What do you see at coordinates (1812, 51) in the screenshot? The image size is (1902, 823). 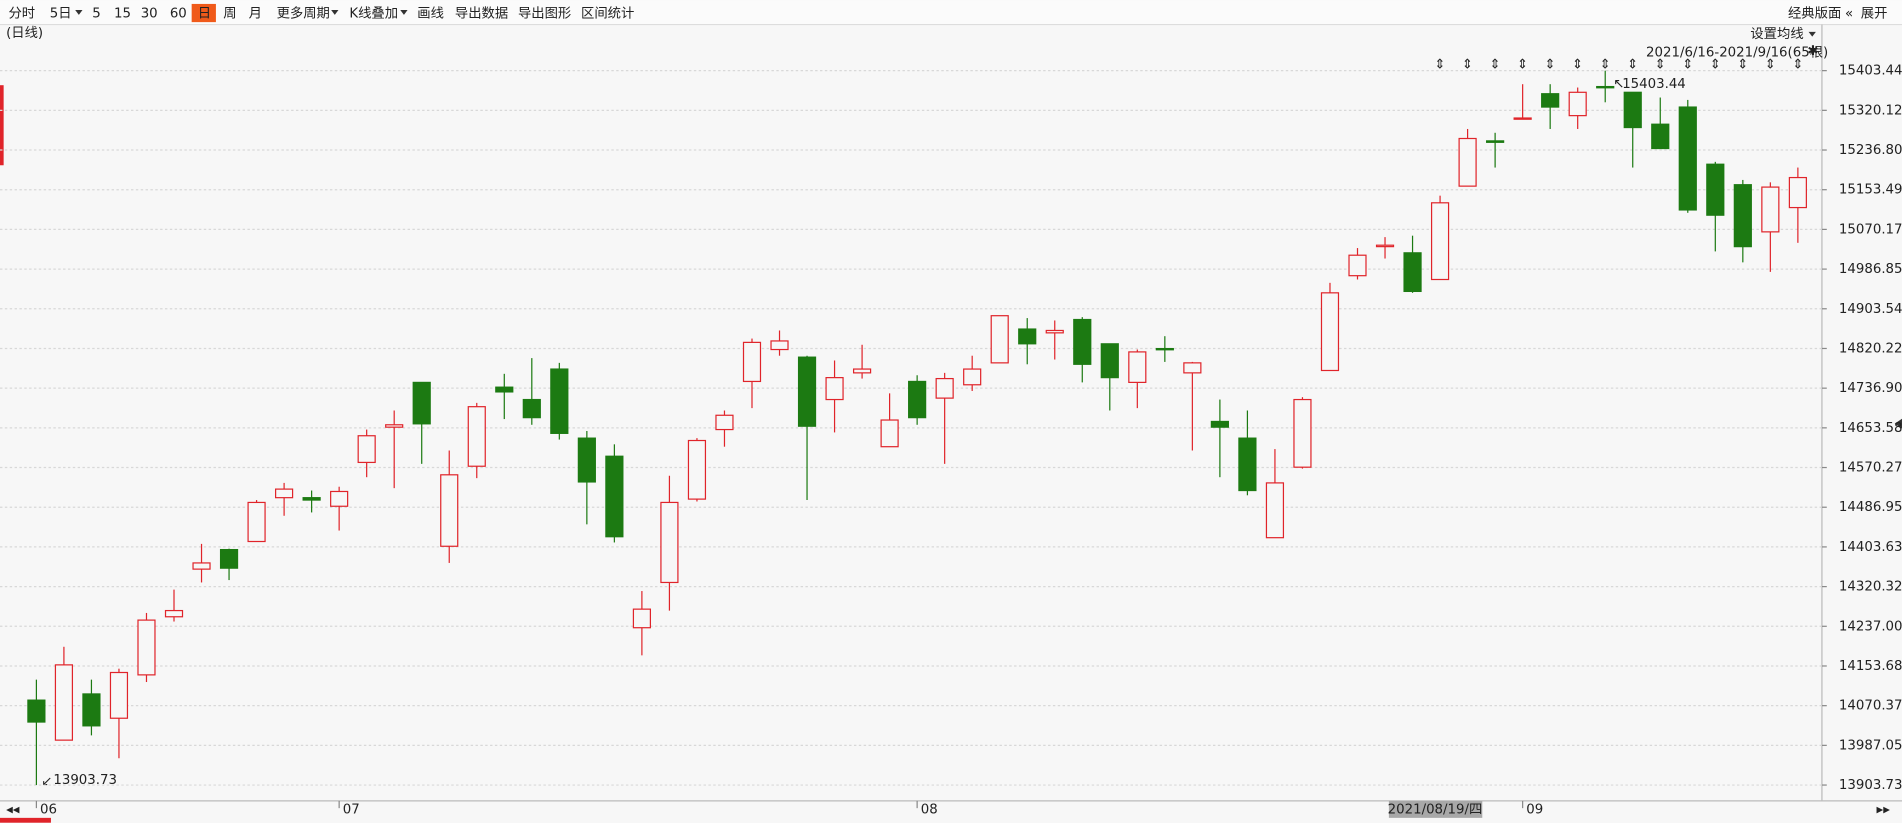 I see `pin-icon: ✱` at bounding box center [1812, 51].